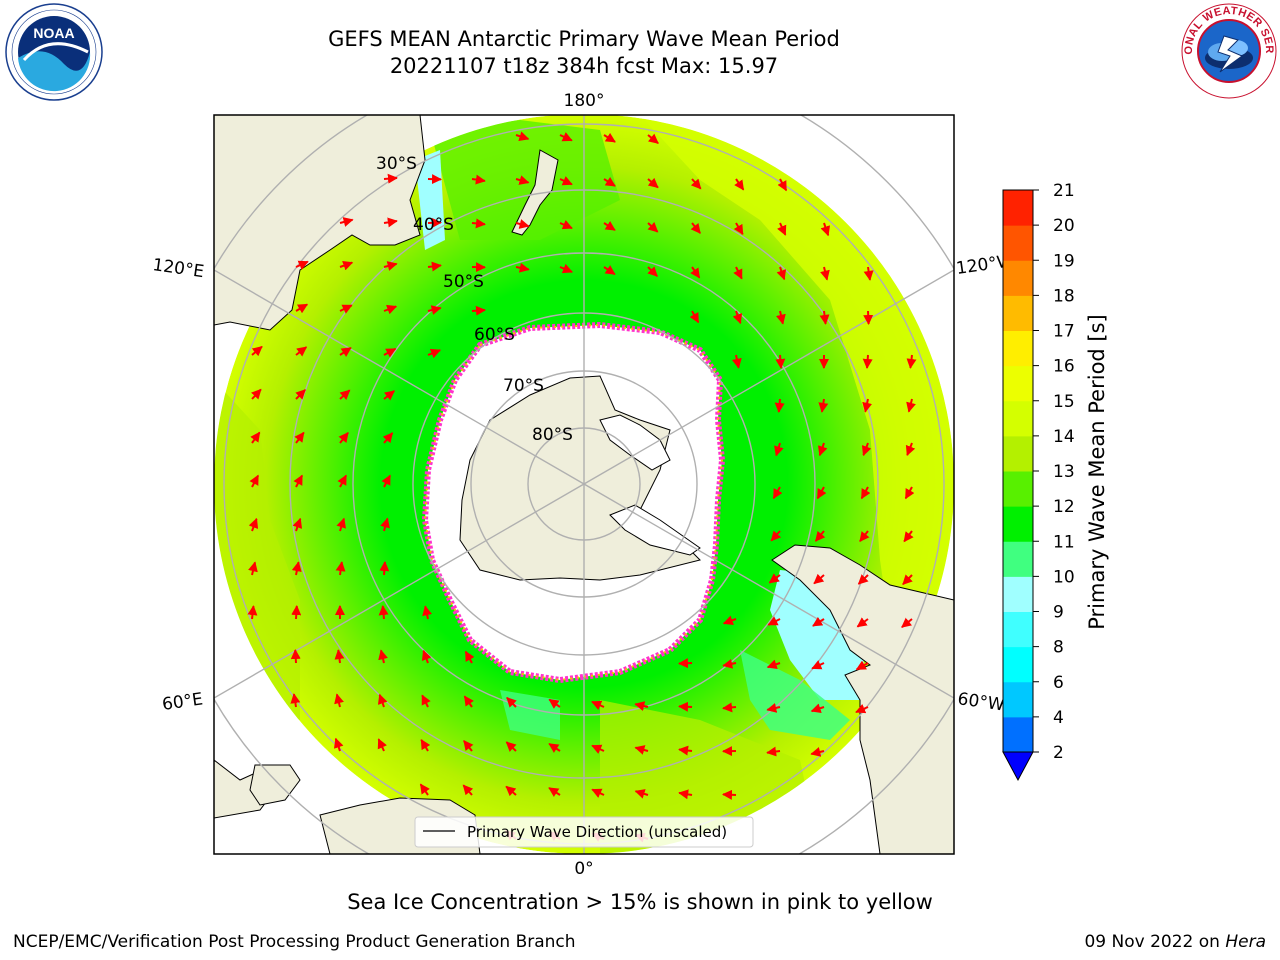 The width and height of the screenshot is (1280, 960). I want to click on lat-label-70s: 70°S, so click(523, 386).